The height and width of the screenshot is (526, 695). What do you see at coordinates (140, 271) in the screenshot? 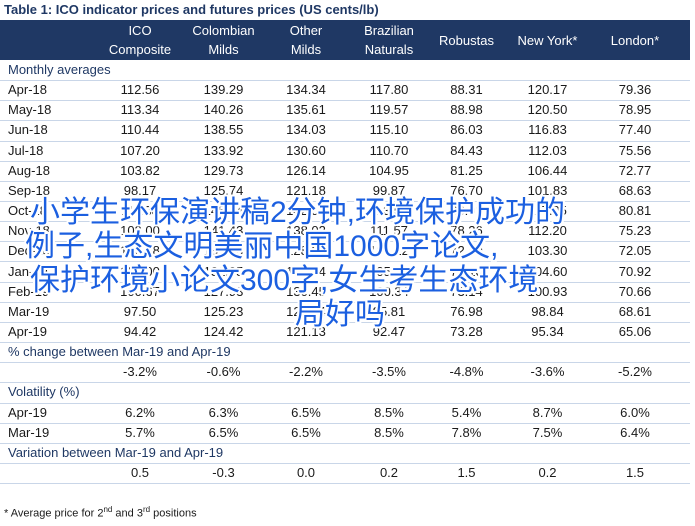
I see `cell-value: 101.00` at bounding box center [140, 271].